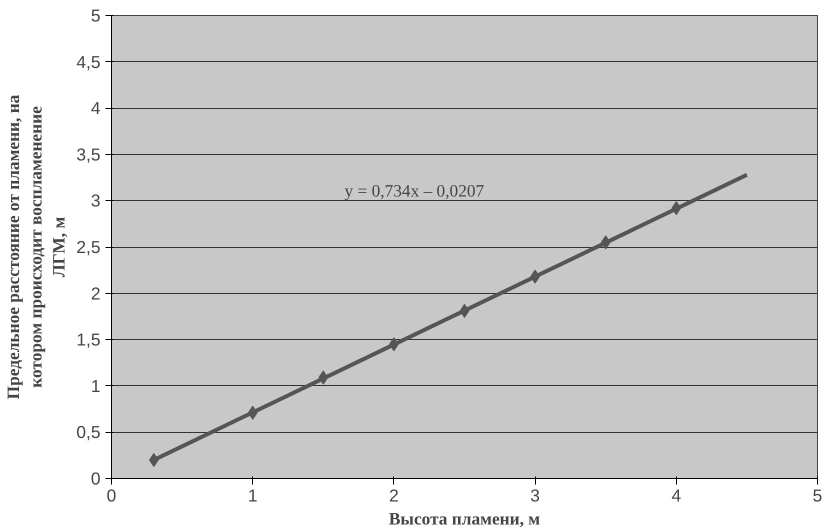 This screenshot has width=827, height=531. I want to click on y-tick-label: 0,5, so click(88, 432).